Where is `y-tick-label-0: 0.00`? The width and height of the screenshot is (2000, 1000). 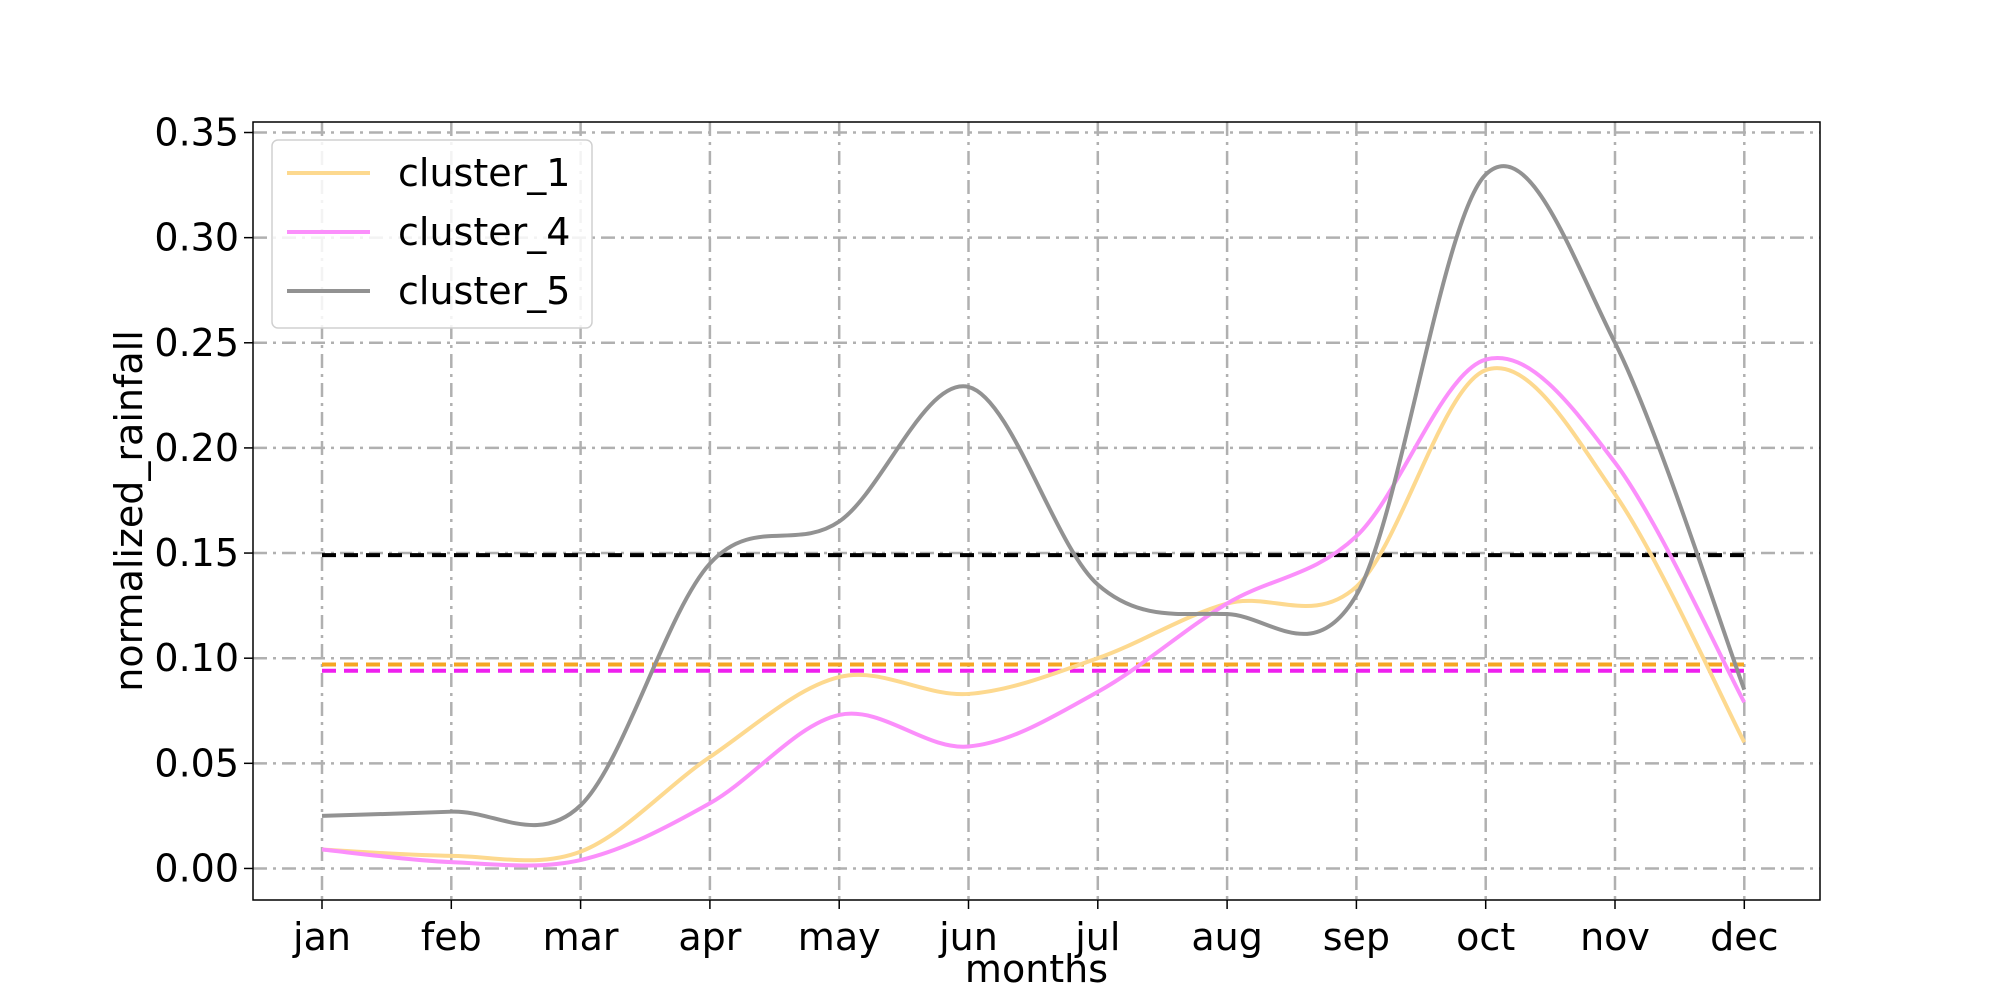
y-tick-label-0: 0.00 is located at coordinates (196, 868).